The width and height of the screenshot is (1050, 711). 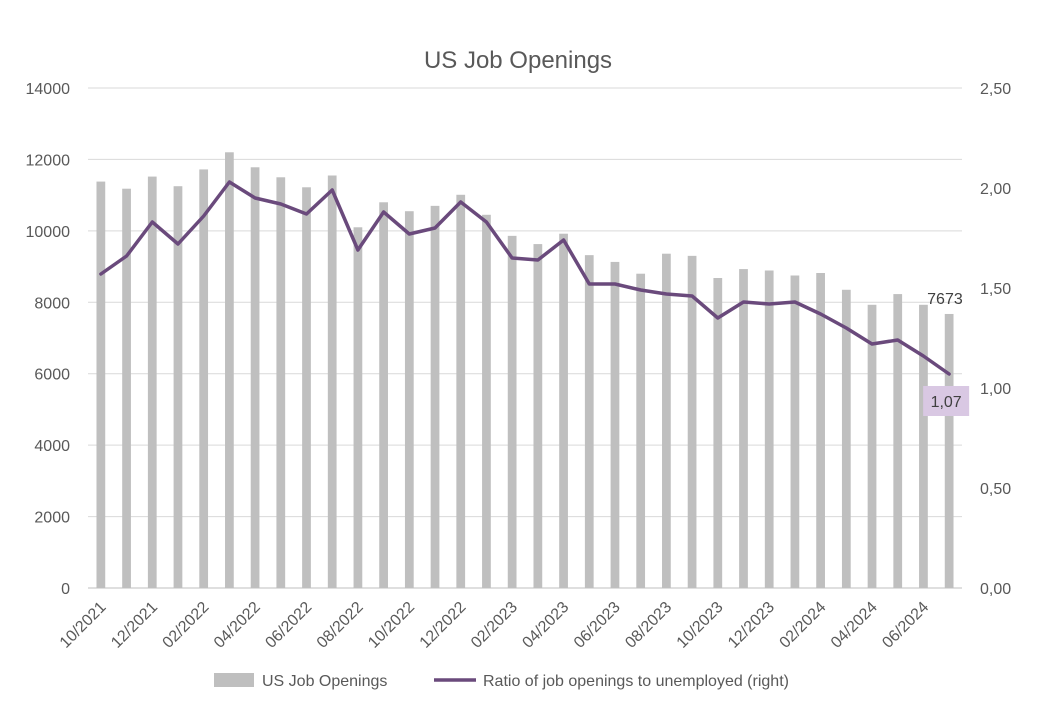 I want to click on last-ratio-label: 1,07, so click(x=946, y=402).